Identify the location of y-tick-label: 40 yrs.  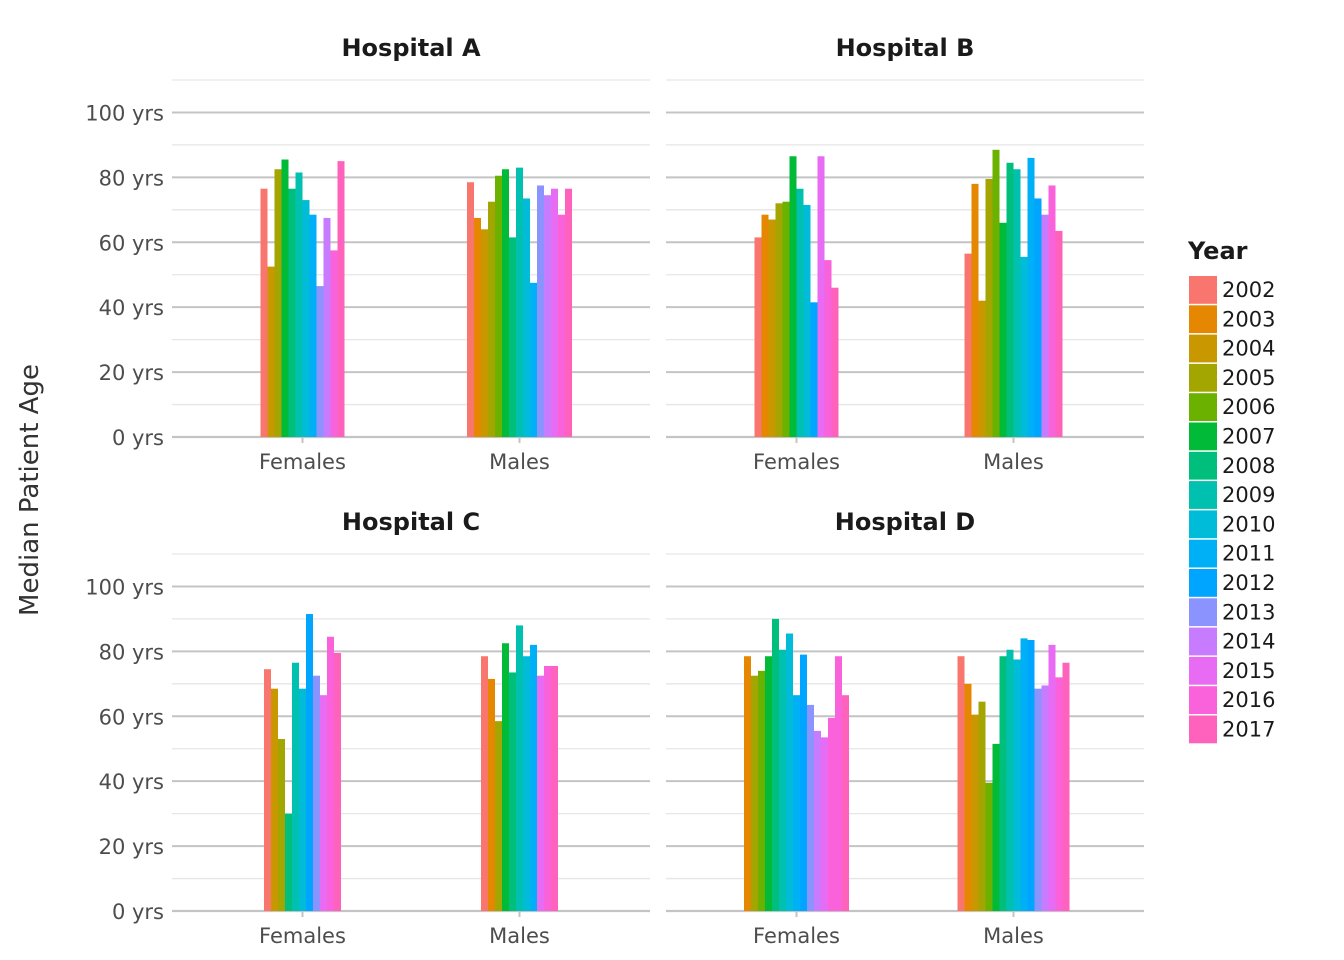
(131, 782).